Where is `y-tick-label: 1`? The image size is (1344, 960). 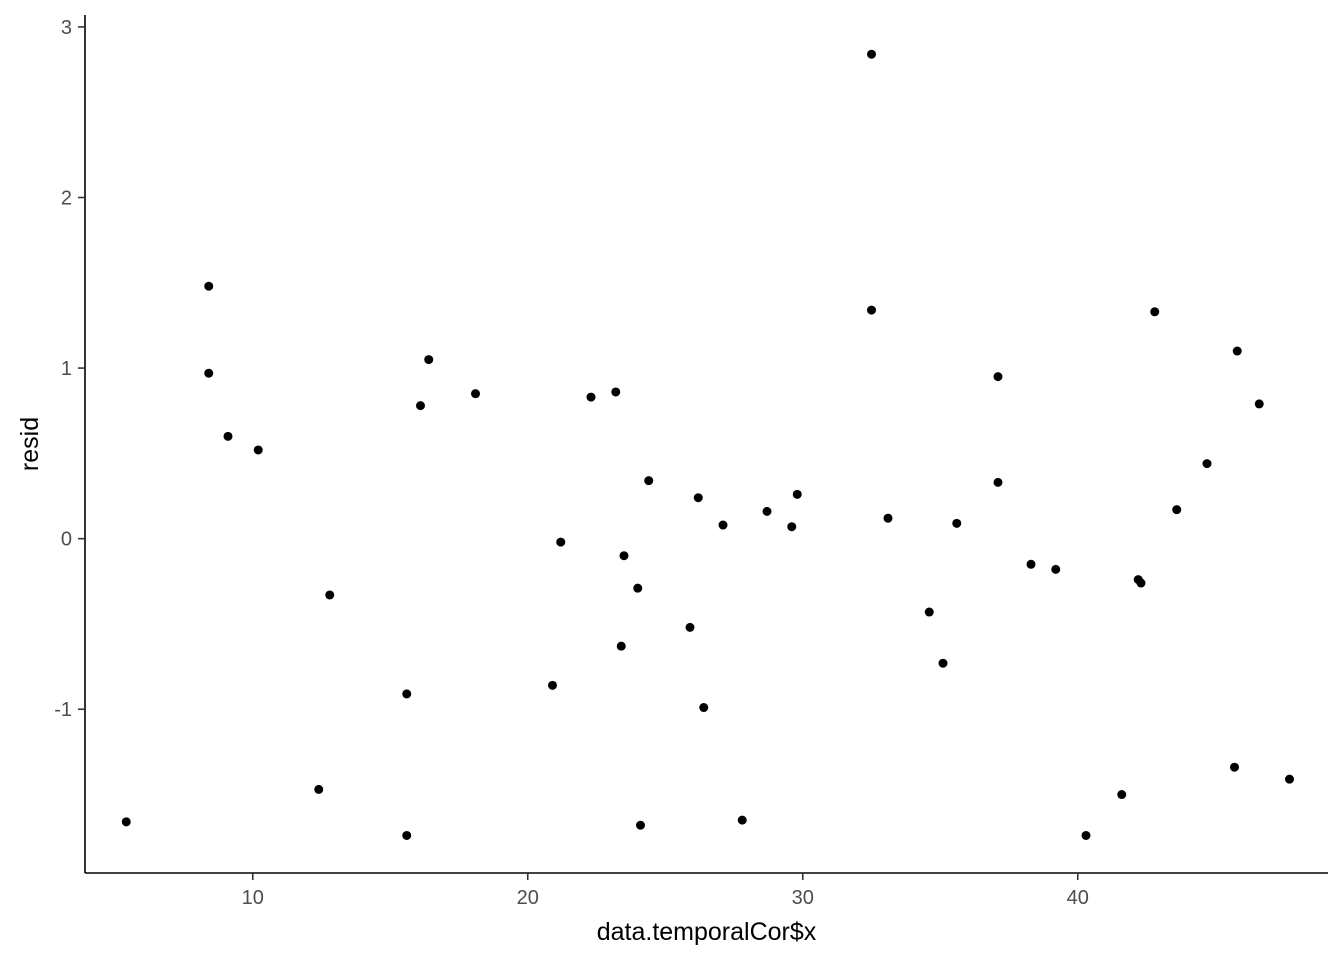 y-tick-label: 1 is located at coordinates (66, 369).